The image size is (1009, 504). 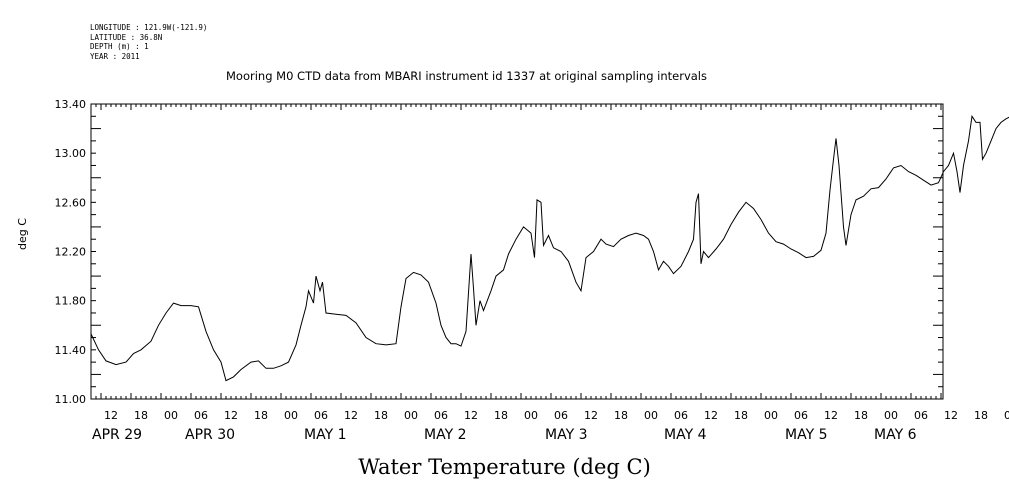 I want to click on y-tick-labels: 11.00 11.40 11.80 12.20 12.60 13.00 13.40, so click(x=71, y=252).